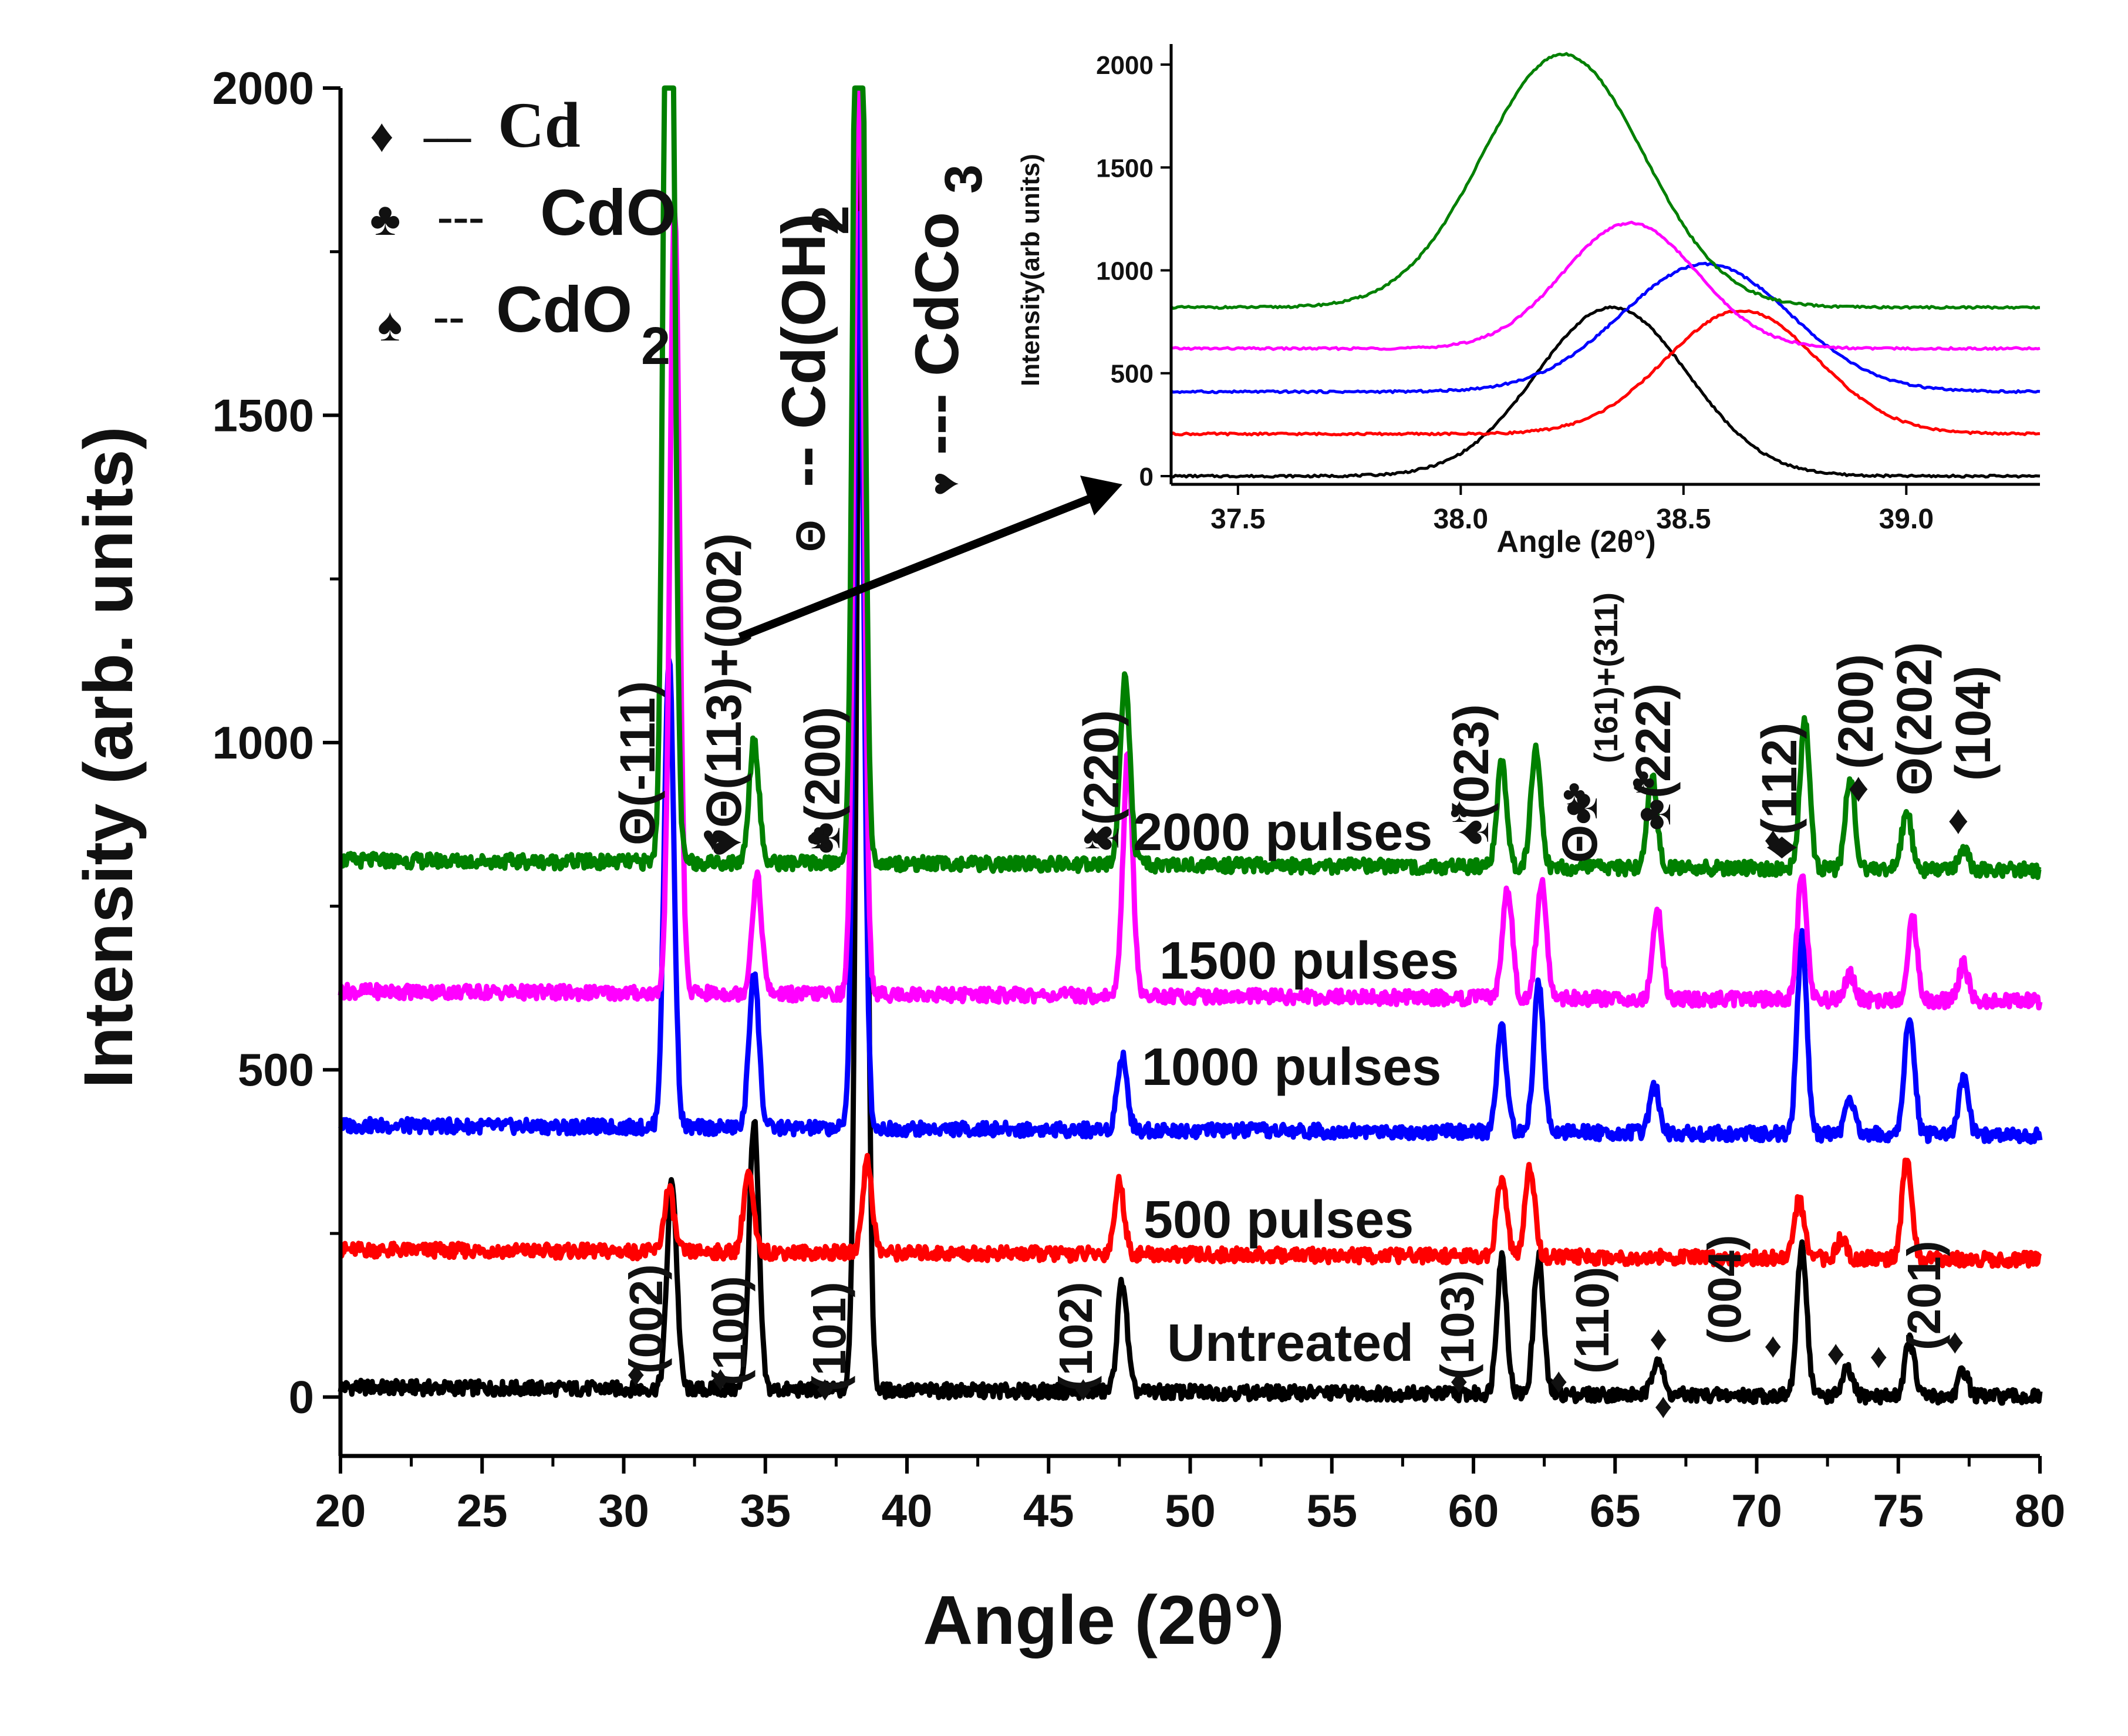 Image resolution: width=2128 pixels, height=1736 pixels. What do you see at coordinates (907, 1510) in the screenshot?
I see `x-tick-label: 40` at bounding box center [907, 1510].